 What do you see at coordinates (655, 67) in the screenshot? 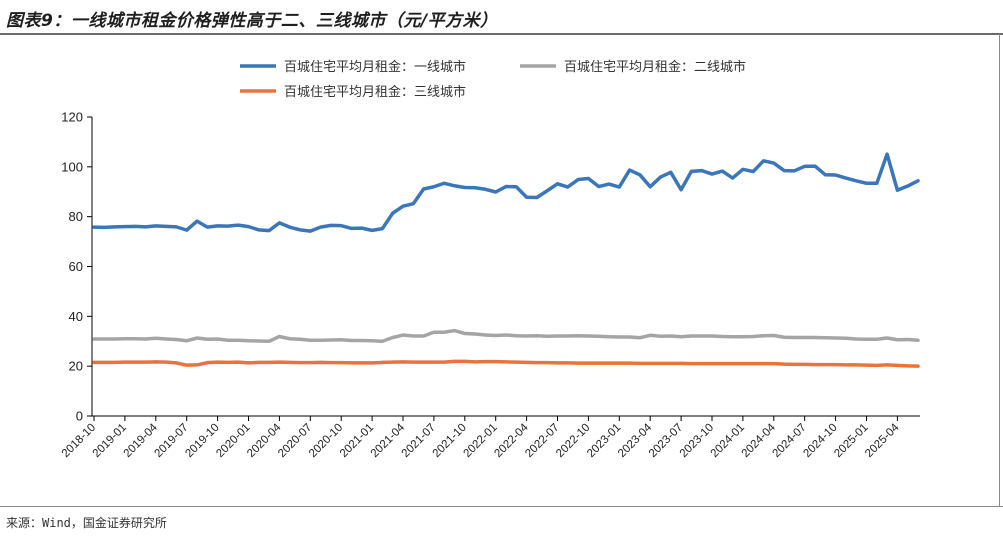
I see `legend-label: 百城住宅平均月租金：二线城市` at bounding box center [655, 67].